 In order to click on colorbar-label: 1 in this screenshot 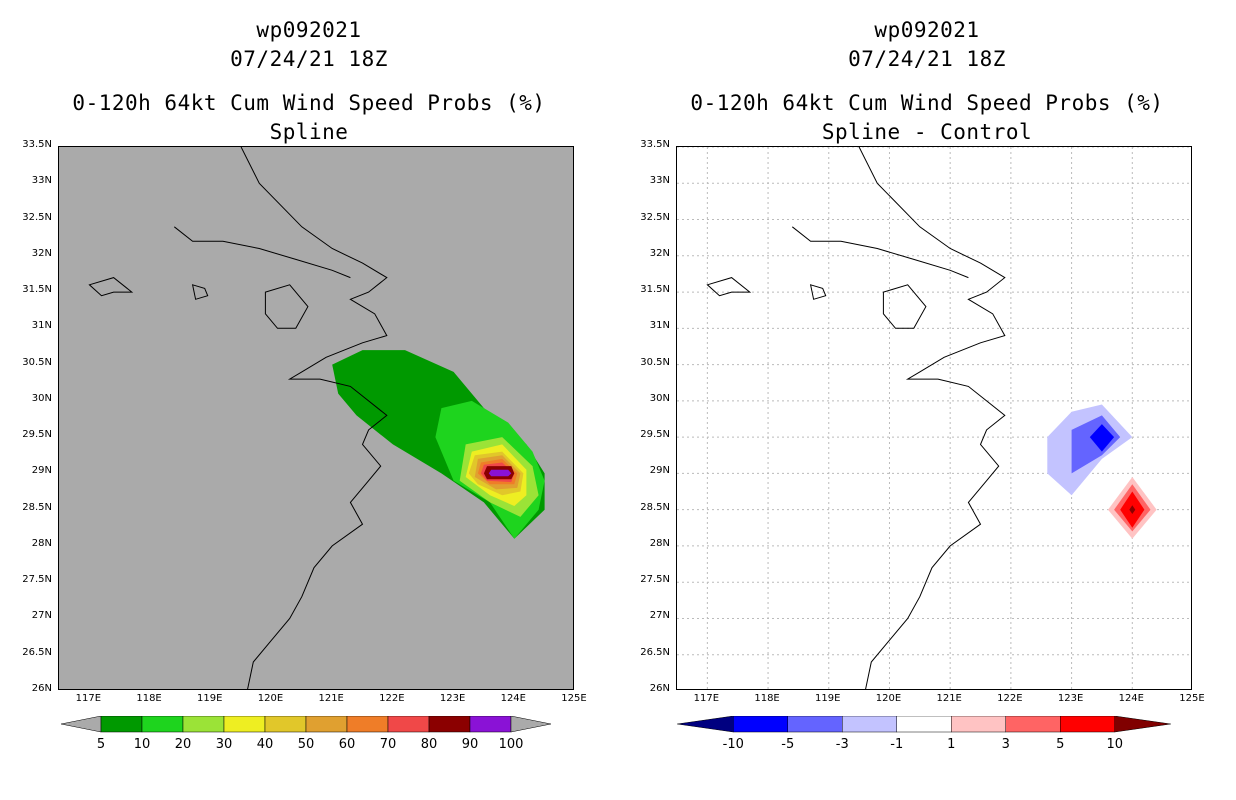, I will do `click(951, 744)`.